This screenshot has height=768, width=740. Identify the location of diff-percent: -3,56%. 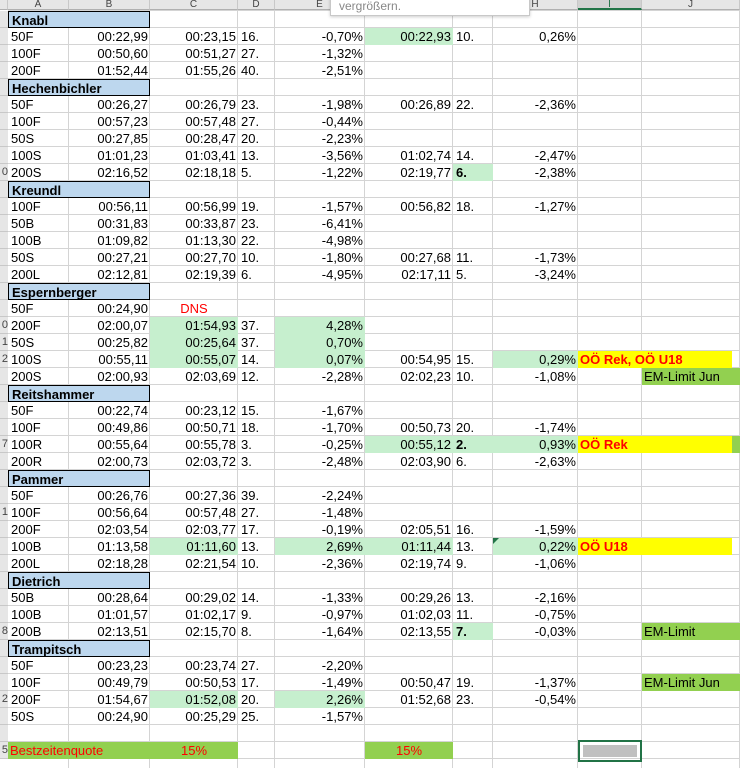
(342, 155).